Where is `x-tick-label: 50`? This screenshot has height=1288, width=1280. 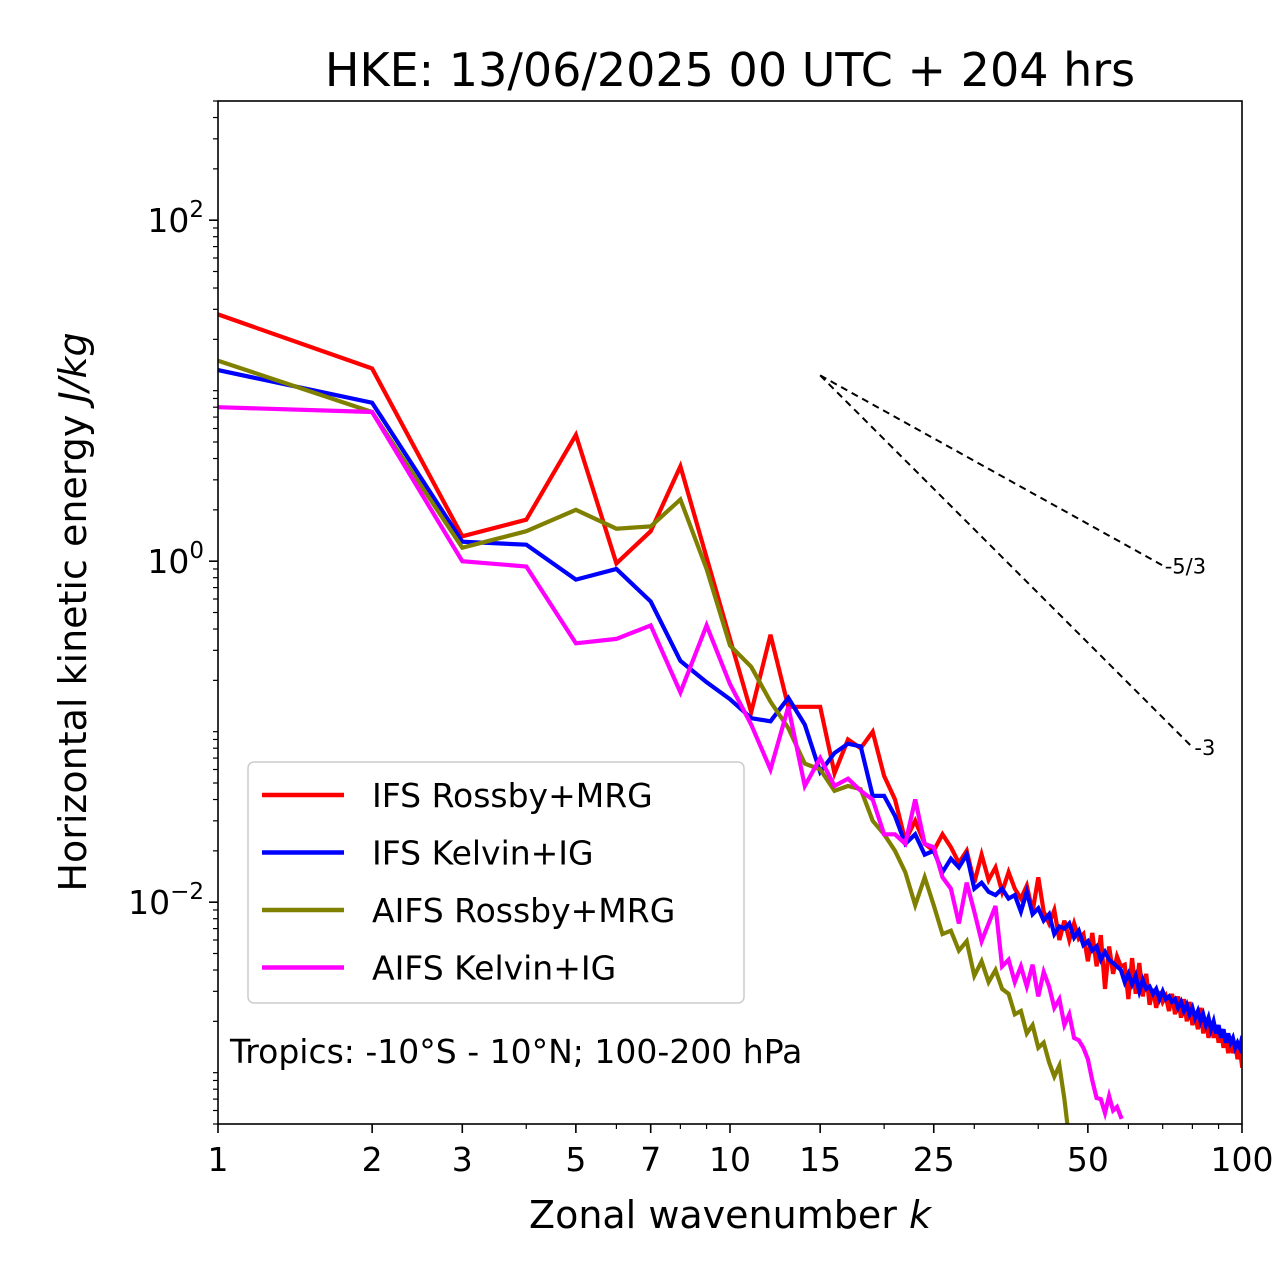 x-tick-label: 50 is located at coordinates (1088, 1159).